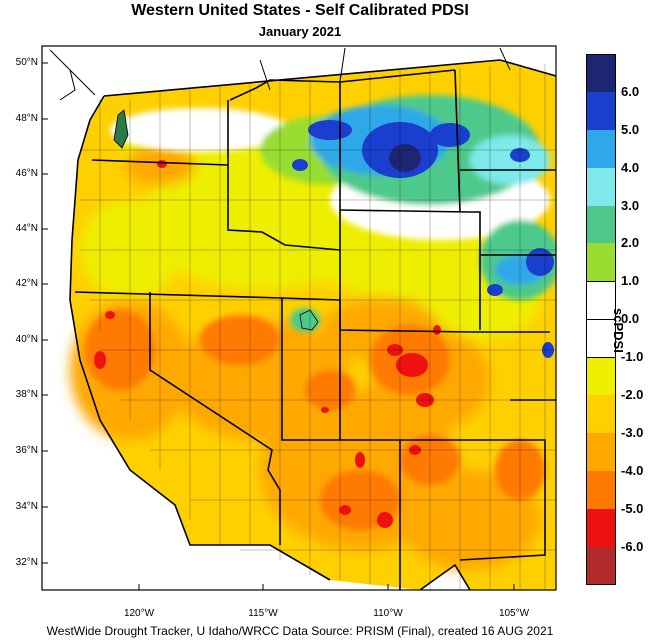 The width and height of the screenshot is (670, 641). Describe the element at coordinates (26, 62) in the screenshot. I see `lat-label-50n: 50°N` at that location.